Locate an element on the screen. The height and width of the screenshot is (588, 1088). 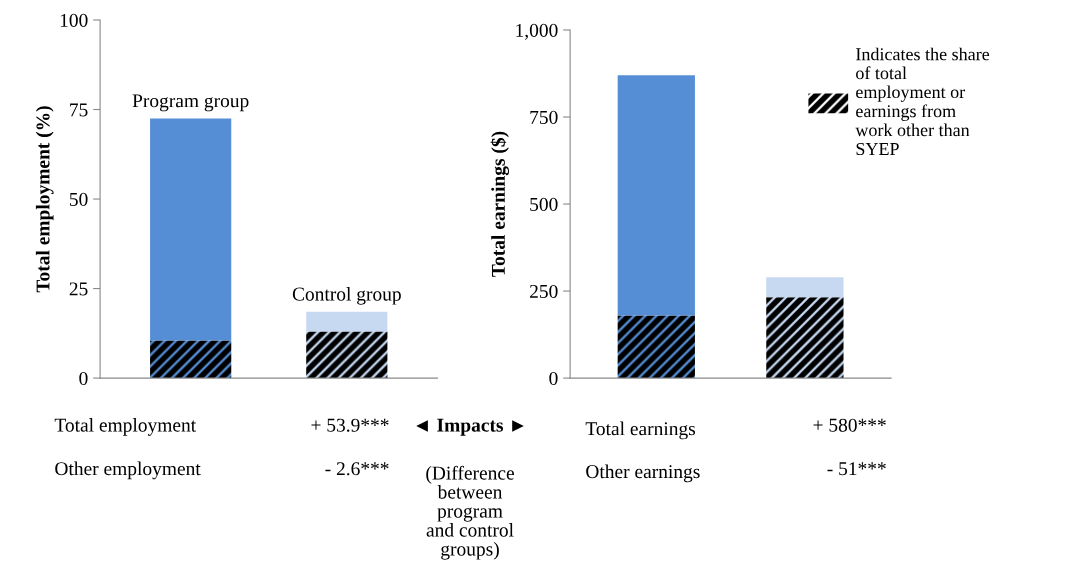
text: - 51*** is located at coordinates (856, 469).